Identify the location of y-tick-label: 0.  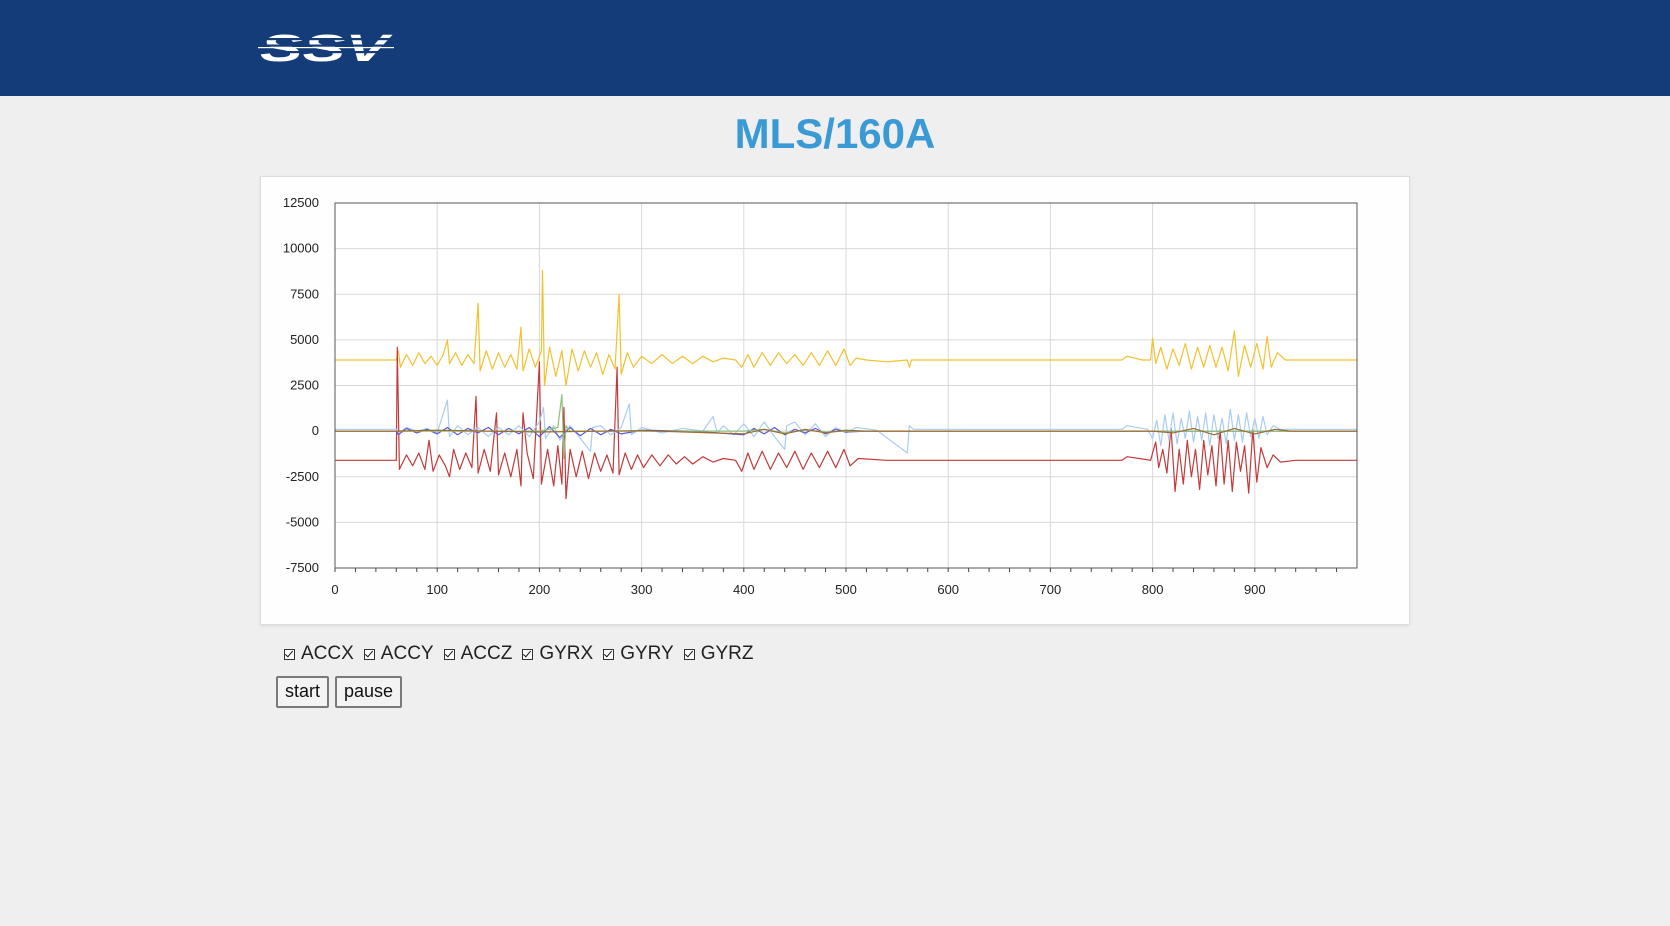
(315, 430).